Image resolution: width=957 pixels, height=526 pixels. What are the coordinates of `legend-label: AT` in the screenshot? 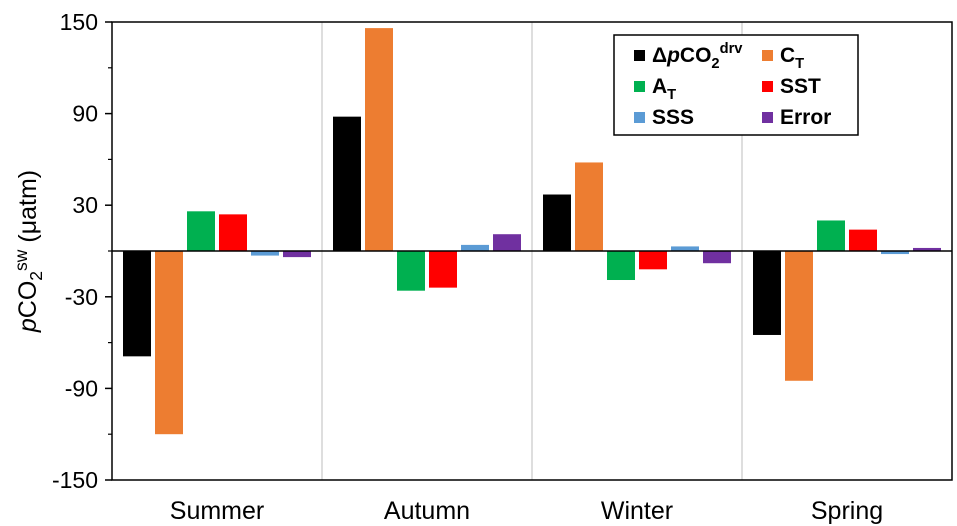 It's located at (664, 89).